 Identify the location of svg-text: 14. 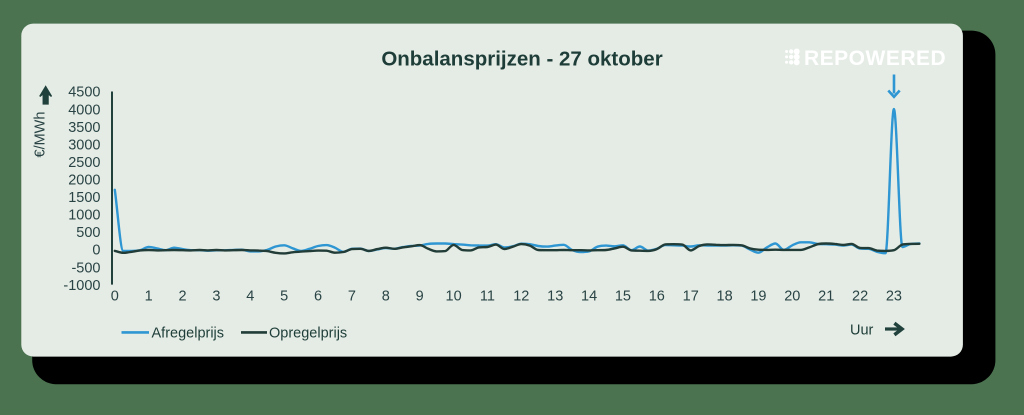
(589, 297).